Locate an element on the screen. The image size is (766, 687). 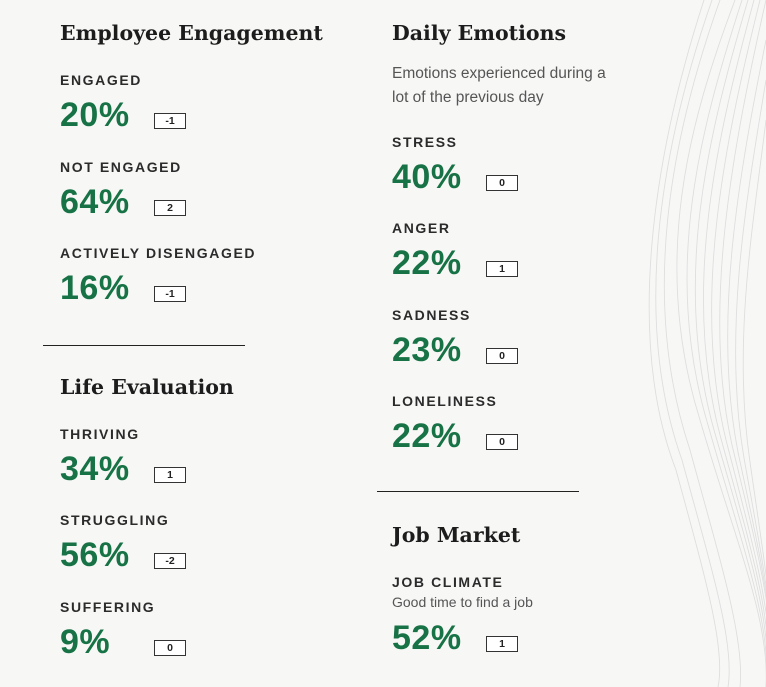
metric-sublabel: Good time to find a job is located at coordinates (462, 602).